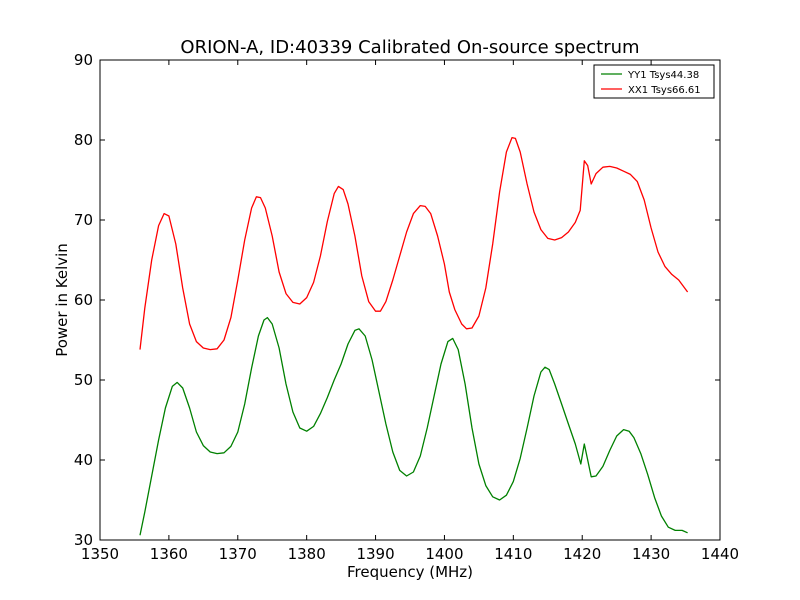  I want to click on x-tick-label: 1390, so click(375, 554).